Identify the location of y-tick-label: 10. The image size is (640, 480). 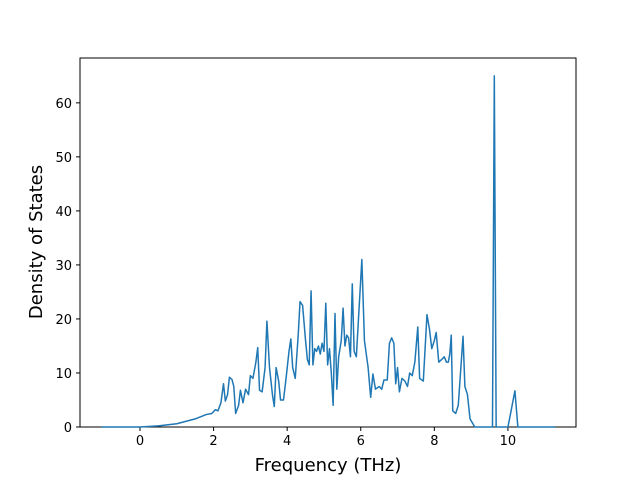
(63, 374).